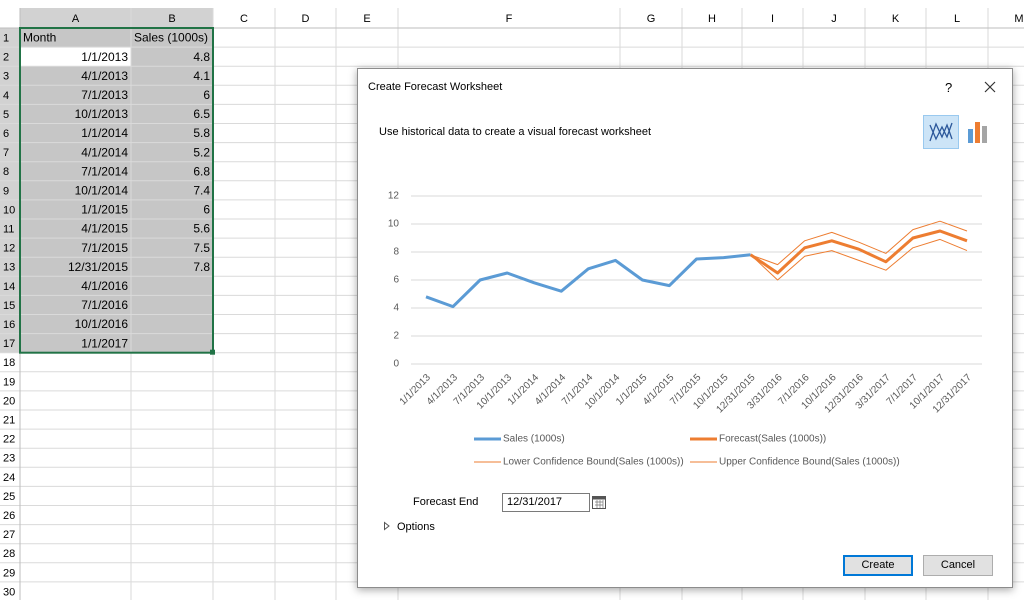 The height and width of the screenshot is (600, 1024). Describe the element at coordinates (9, 592) in the screenshot. I see `row-number: 30` at that location.